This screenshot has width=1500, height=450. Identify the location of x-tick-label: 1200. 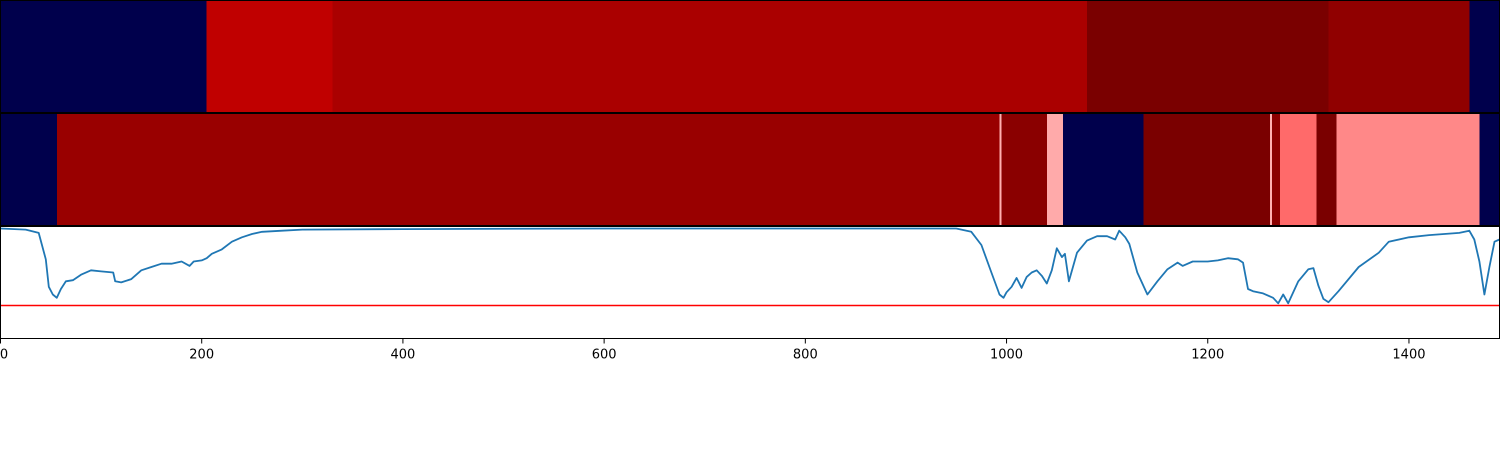
(1207, 355).